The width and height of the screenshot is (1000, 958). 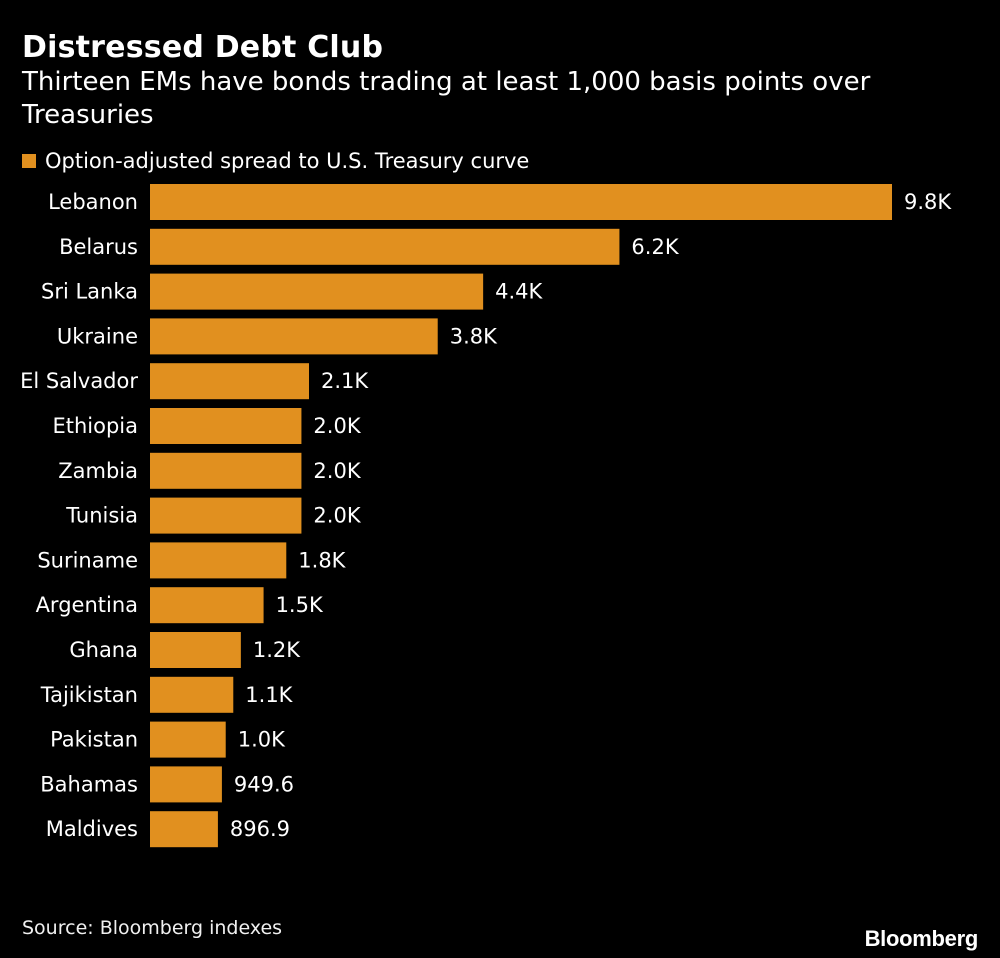 What do you see at coordinates (277, 650) in the screenshot?
I see `value-label-ghana: 1.2K` at bounding box center [277, 650].